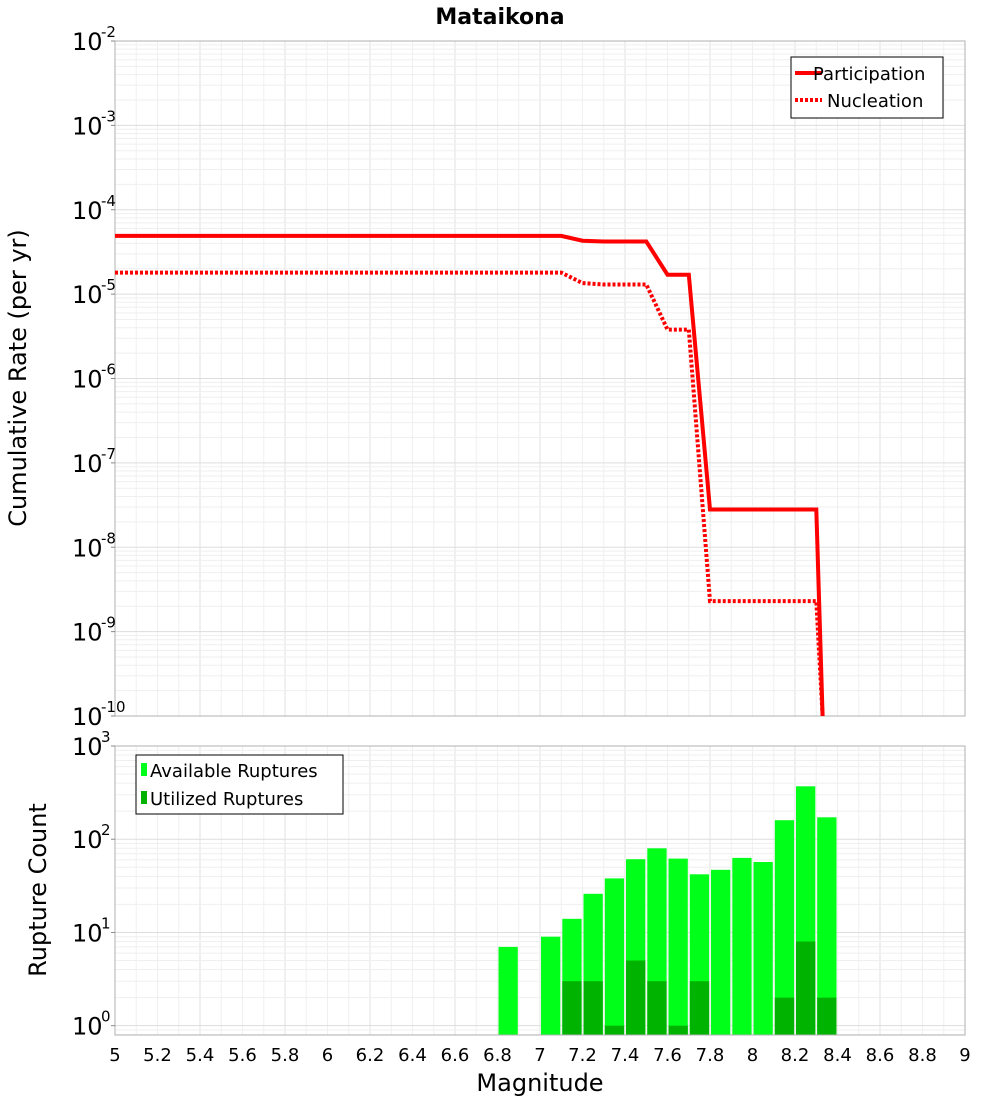  What do you see at coordinates (539, 1083) in the screenshot?
I see `magnitude-x-axis-label: Magnitude` at bounding box center [539, 1083].